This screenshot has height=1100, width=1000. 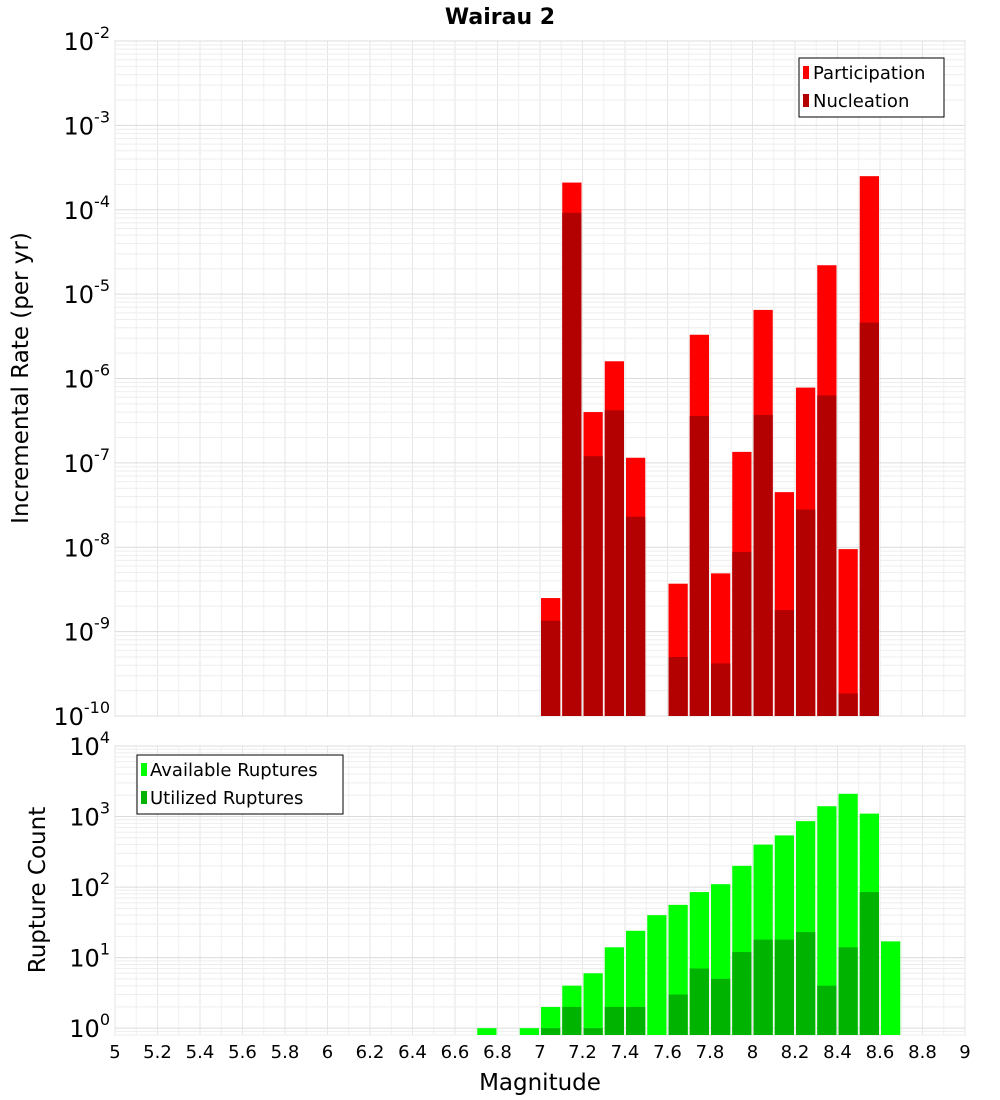 What do you see at coordinates (625, 1052) in the screenshot?
I see `x-tick-label: 7.4` at bounding box center [625, 1052].